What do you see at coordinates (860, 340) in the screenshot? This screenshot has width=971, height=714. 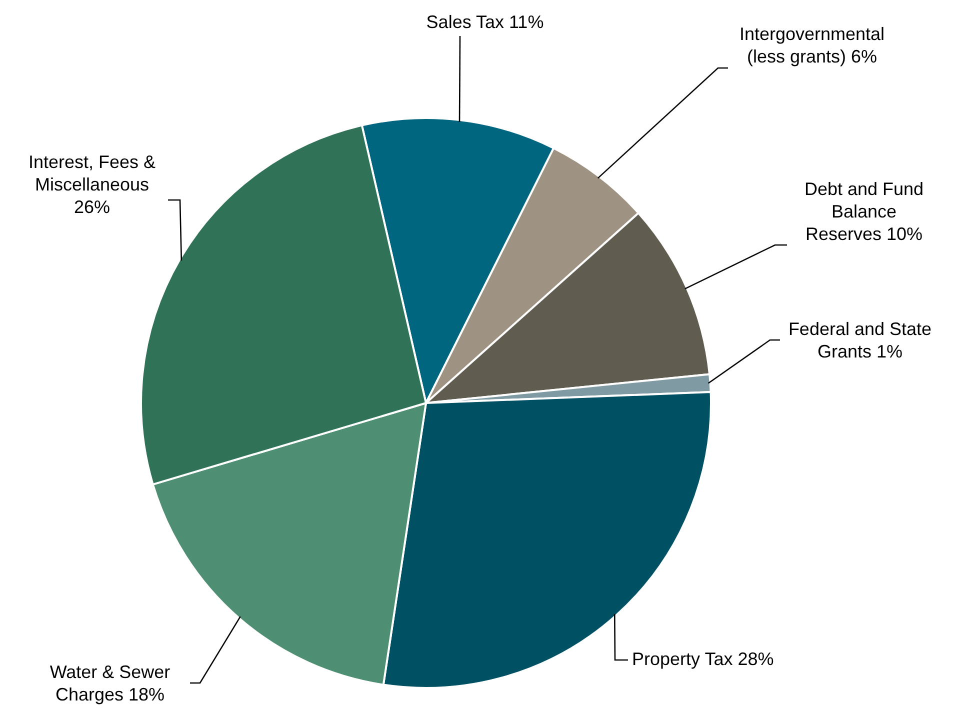 I see `slice-label: Federal and State Grants 1%` at bounding box center [860, 340].